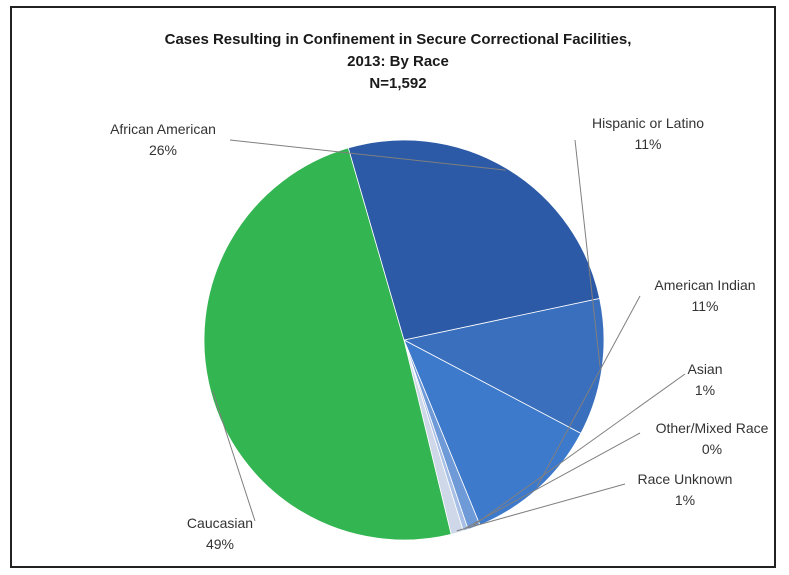  I want to click on slice-label-other-mixed-race: Other/Mixed Race, so click(712, 428).